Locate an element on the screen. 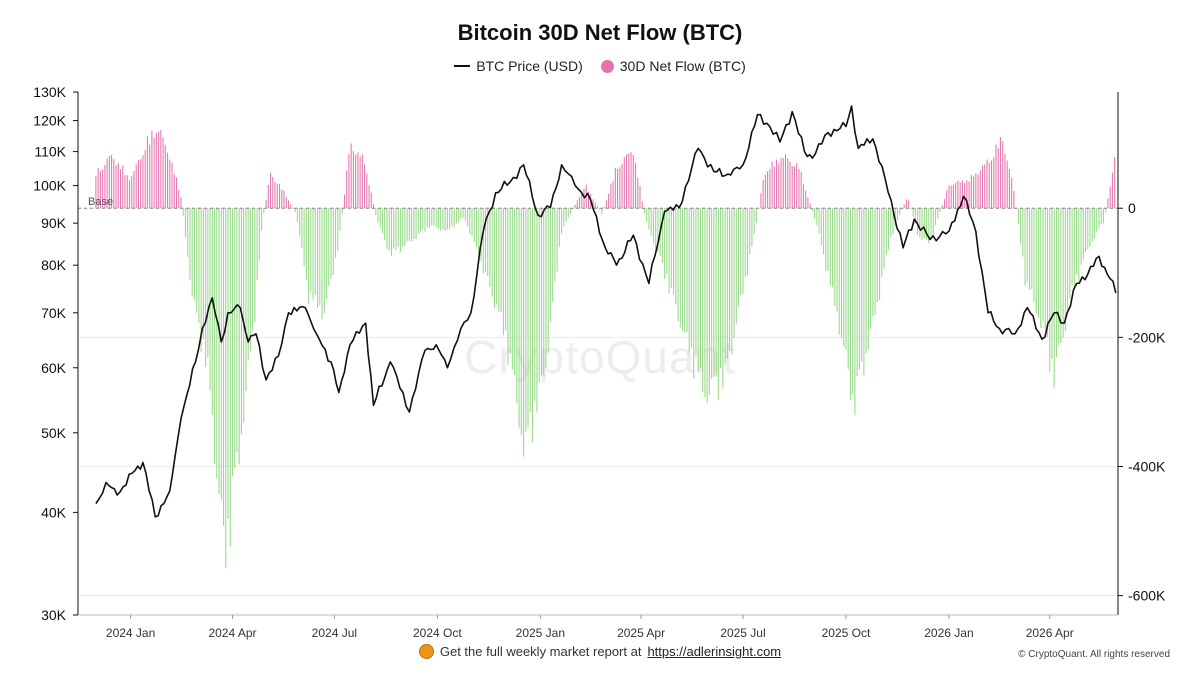  footer-text: Get the full weekly market report at is located at coordinates (540, 651).